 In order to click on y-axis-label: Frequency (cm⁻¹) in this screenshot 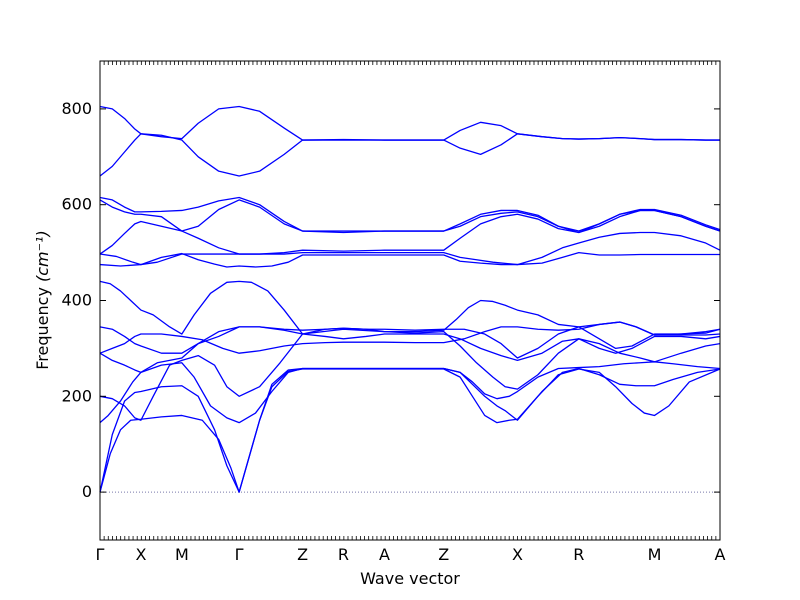, I will do `click(42, 299)`.